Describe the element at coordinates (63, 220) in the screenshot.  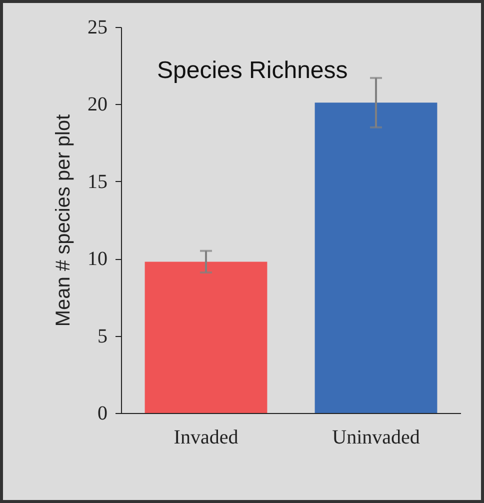
I see `y-axis-title: Mean # species per plot` at that location.